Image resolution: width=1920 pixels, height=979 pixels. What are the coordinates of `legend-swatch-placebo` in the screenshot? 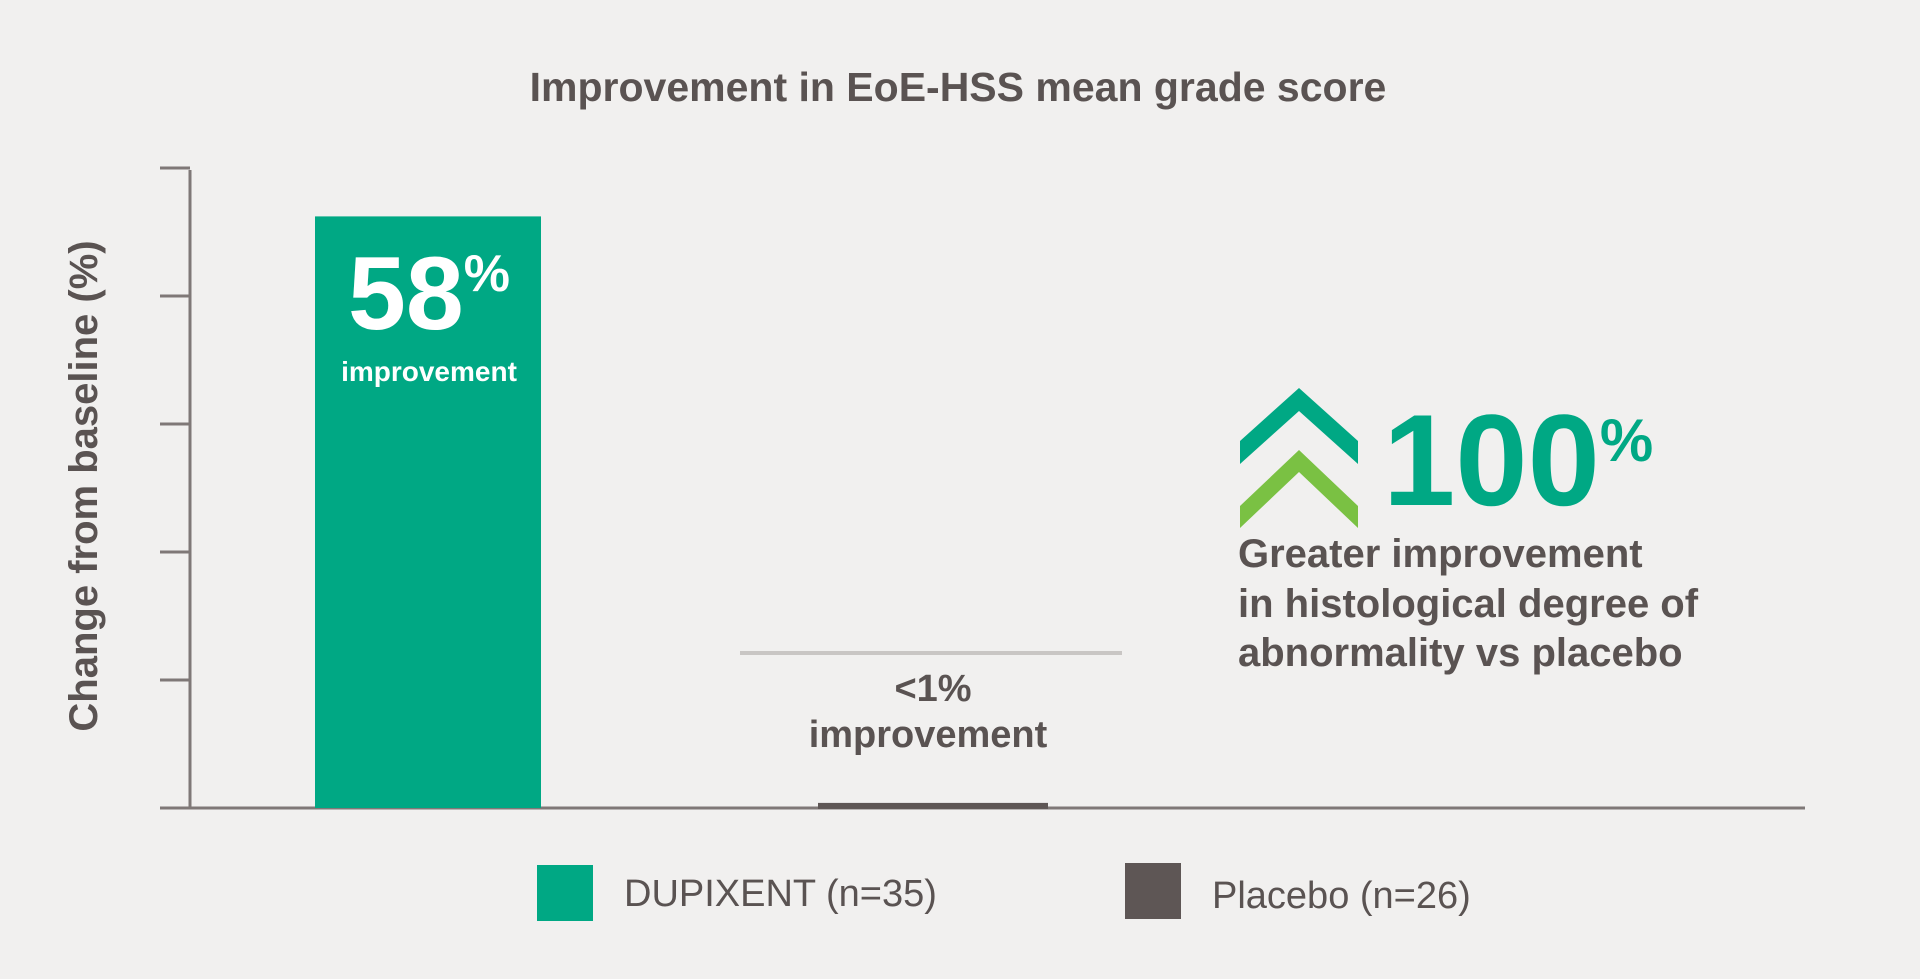 It's located at (1153, 891).